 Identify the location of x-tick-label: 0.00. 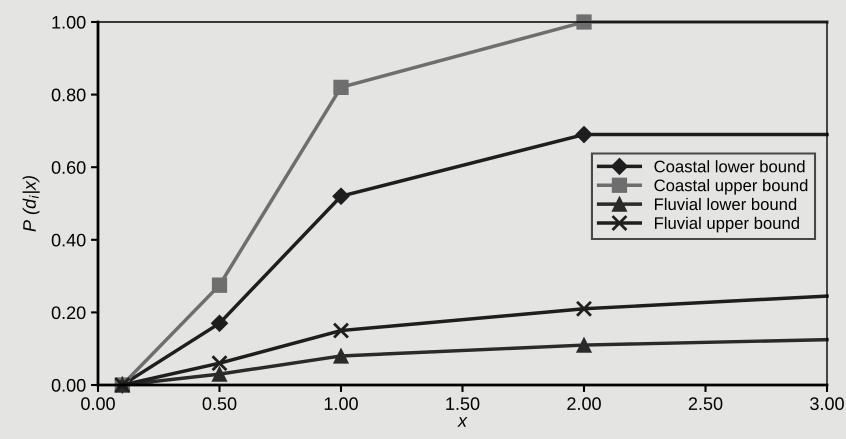
(98, 403).